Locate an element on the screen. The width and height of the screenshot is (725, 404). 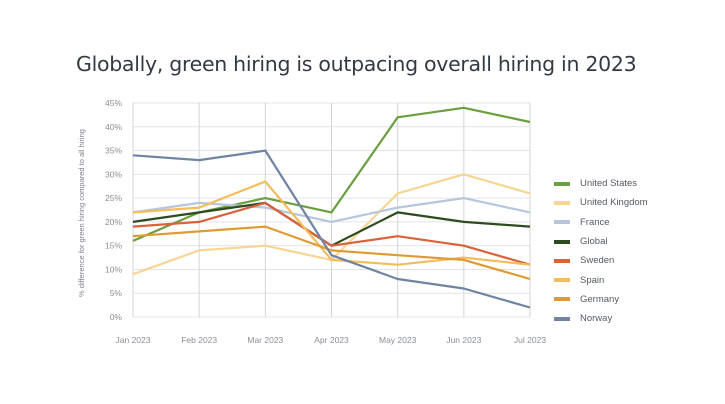
y-tick-label: 25% is located at coordinates (113, 198).